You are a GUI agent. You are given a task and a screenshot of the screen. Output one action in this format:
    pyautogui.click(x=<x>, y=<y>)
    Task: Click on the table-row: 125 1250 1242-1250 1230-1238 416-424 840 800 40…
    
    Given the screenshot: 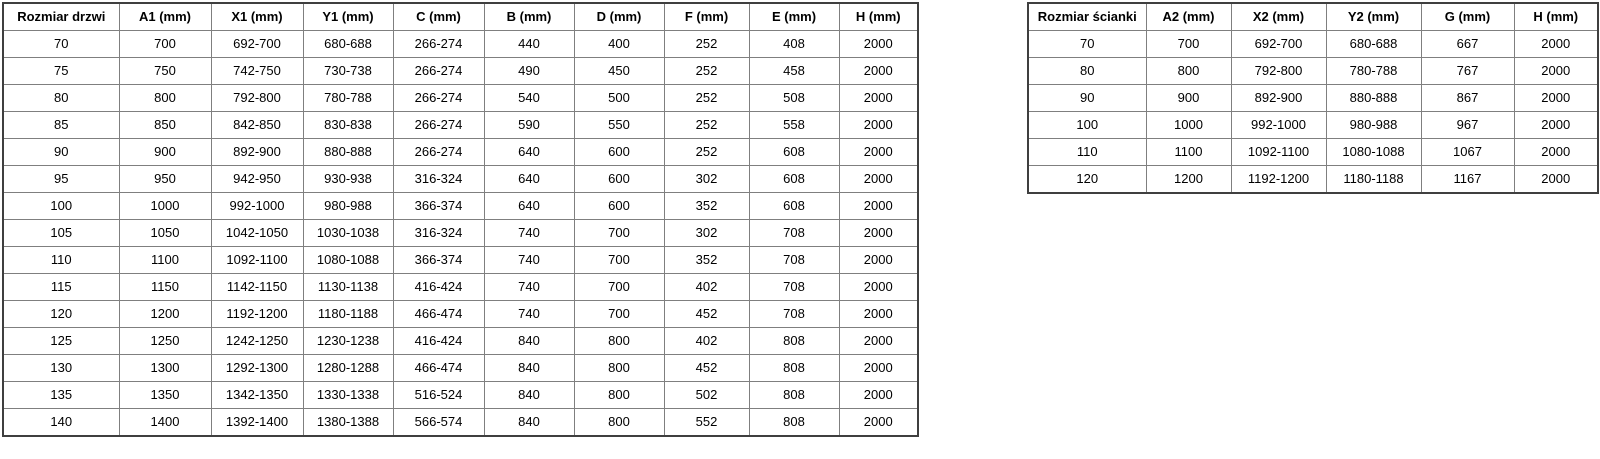 What is the action you would take?
    pyautogui.click(x=460, y=341)
    